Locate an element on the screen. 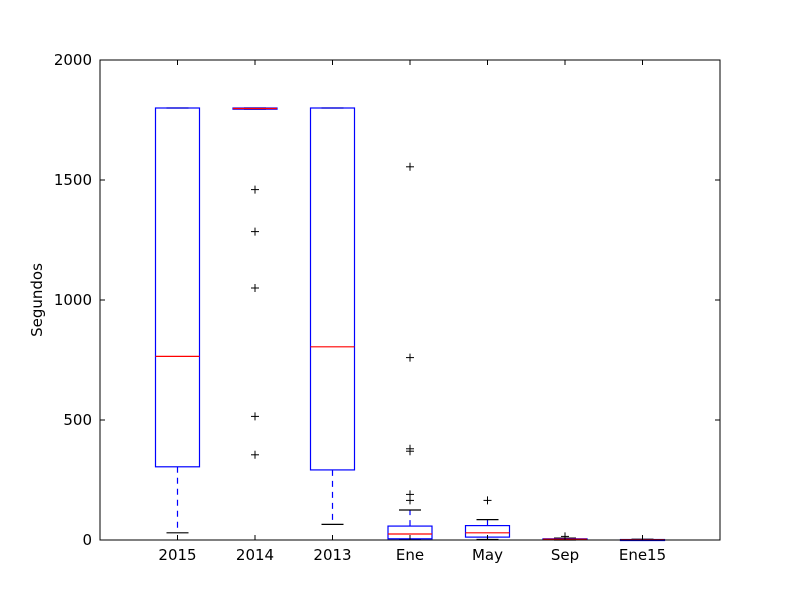 Image resolution: width=800 pixels, height=600 pixels. x-tick-label: Sep is located at coordinates (565, 555).